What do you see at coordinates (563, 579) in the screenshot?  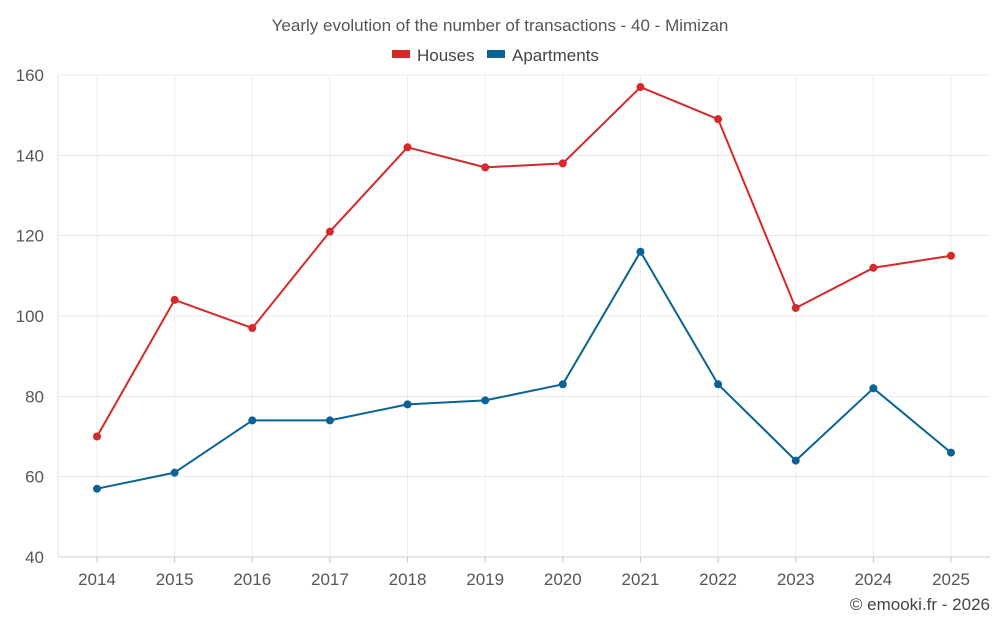 I see `x-tick-label: 2020` at bounding box center [563, 579].